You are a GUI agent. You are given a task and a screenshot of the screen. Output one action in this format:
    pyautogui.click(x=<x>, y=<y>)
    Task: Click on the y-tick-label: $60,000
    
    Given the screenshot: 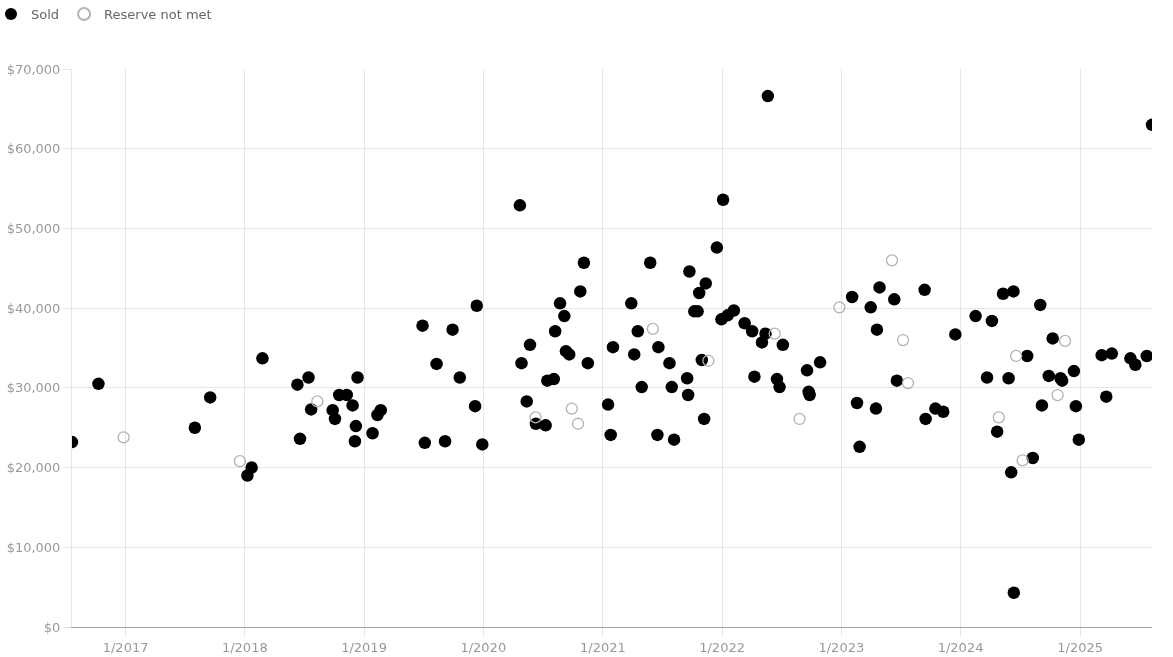 What is the action you would take?
    pyautogui.click(x=33, y=149)
    